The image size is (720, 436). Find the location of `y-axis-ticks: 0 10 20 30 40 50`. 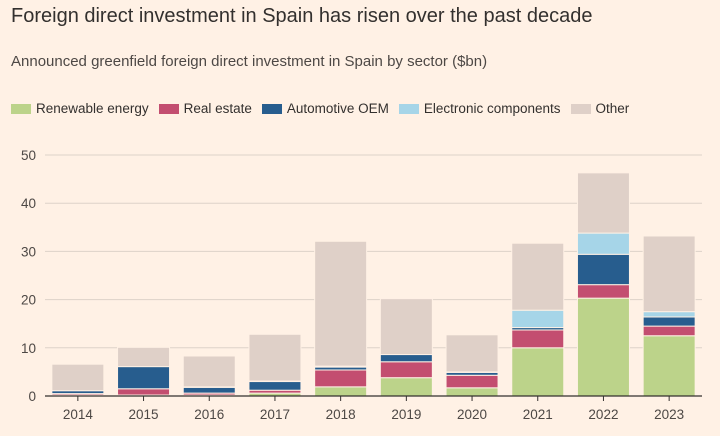

y-axis-ticks: 0 10 20 30 40 50 is located at coordinates (28, 276).